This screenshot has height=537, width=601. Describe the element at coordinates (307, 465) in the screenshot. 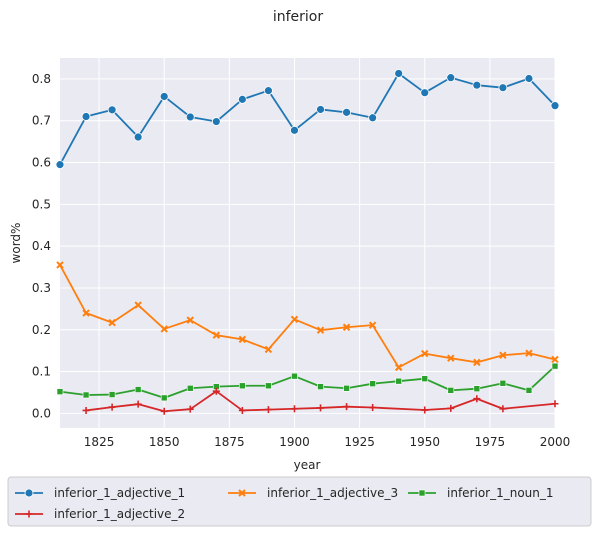

I see `x-axis-label: year` at that location.